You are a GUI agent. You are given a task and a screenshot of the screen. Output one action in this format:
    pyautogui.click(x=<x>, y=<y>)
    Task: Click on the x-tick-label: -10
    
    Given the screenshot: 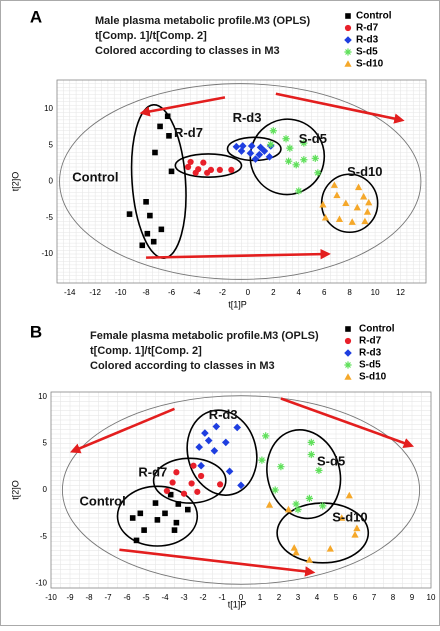 What is the action you would take?
    pyautogui.click(x=51, y=597)
    